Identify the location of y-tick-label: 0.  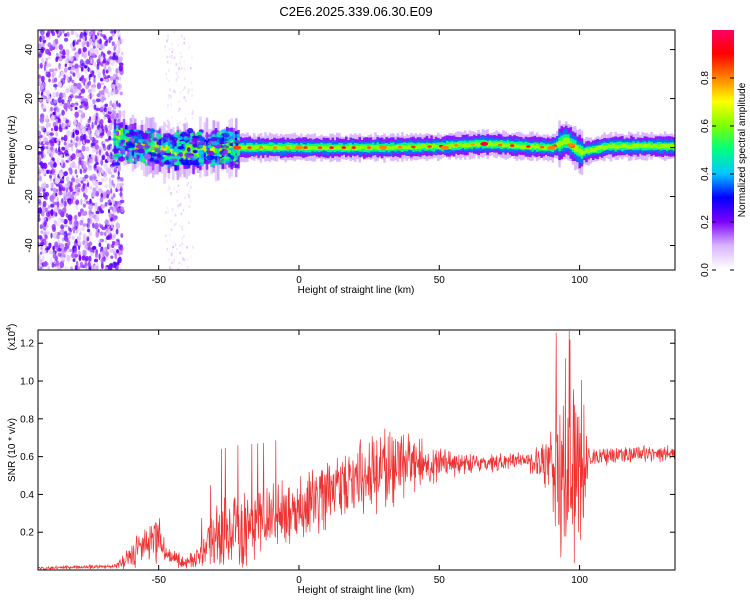
(29, 147).